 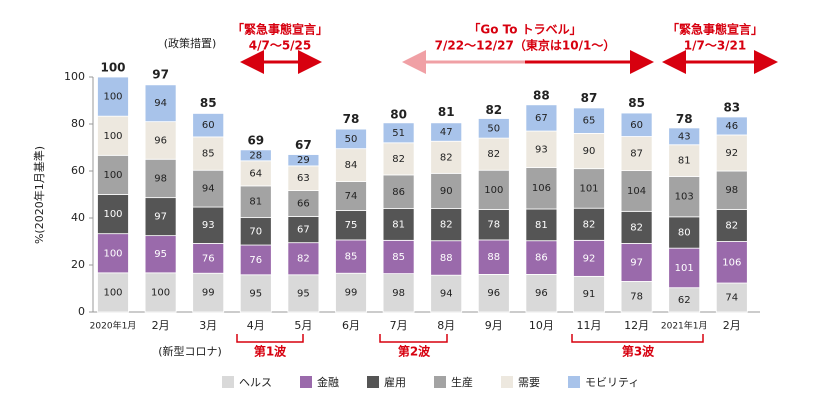 I want to click on total-label: 88, so click(x=541, y=96).